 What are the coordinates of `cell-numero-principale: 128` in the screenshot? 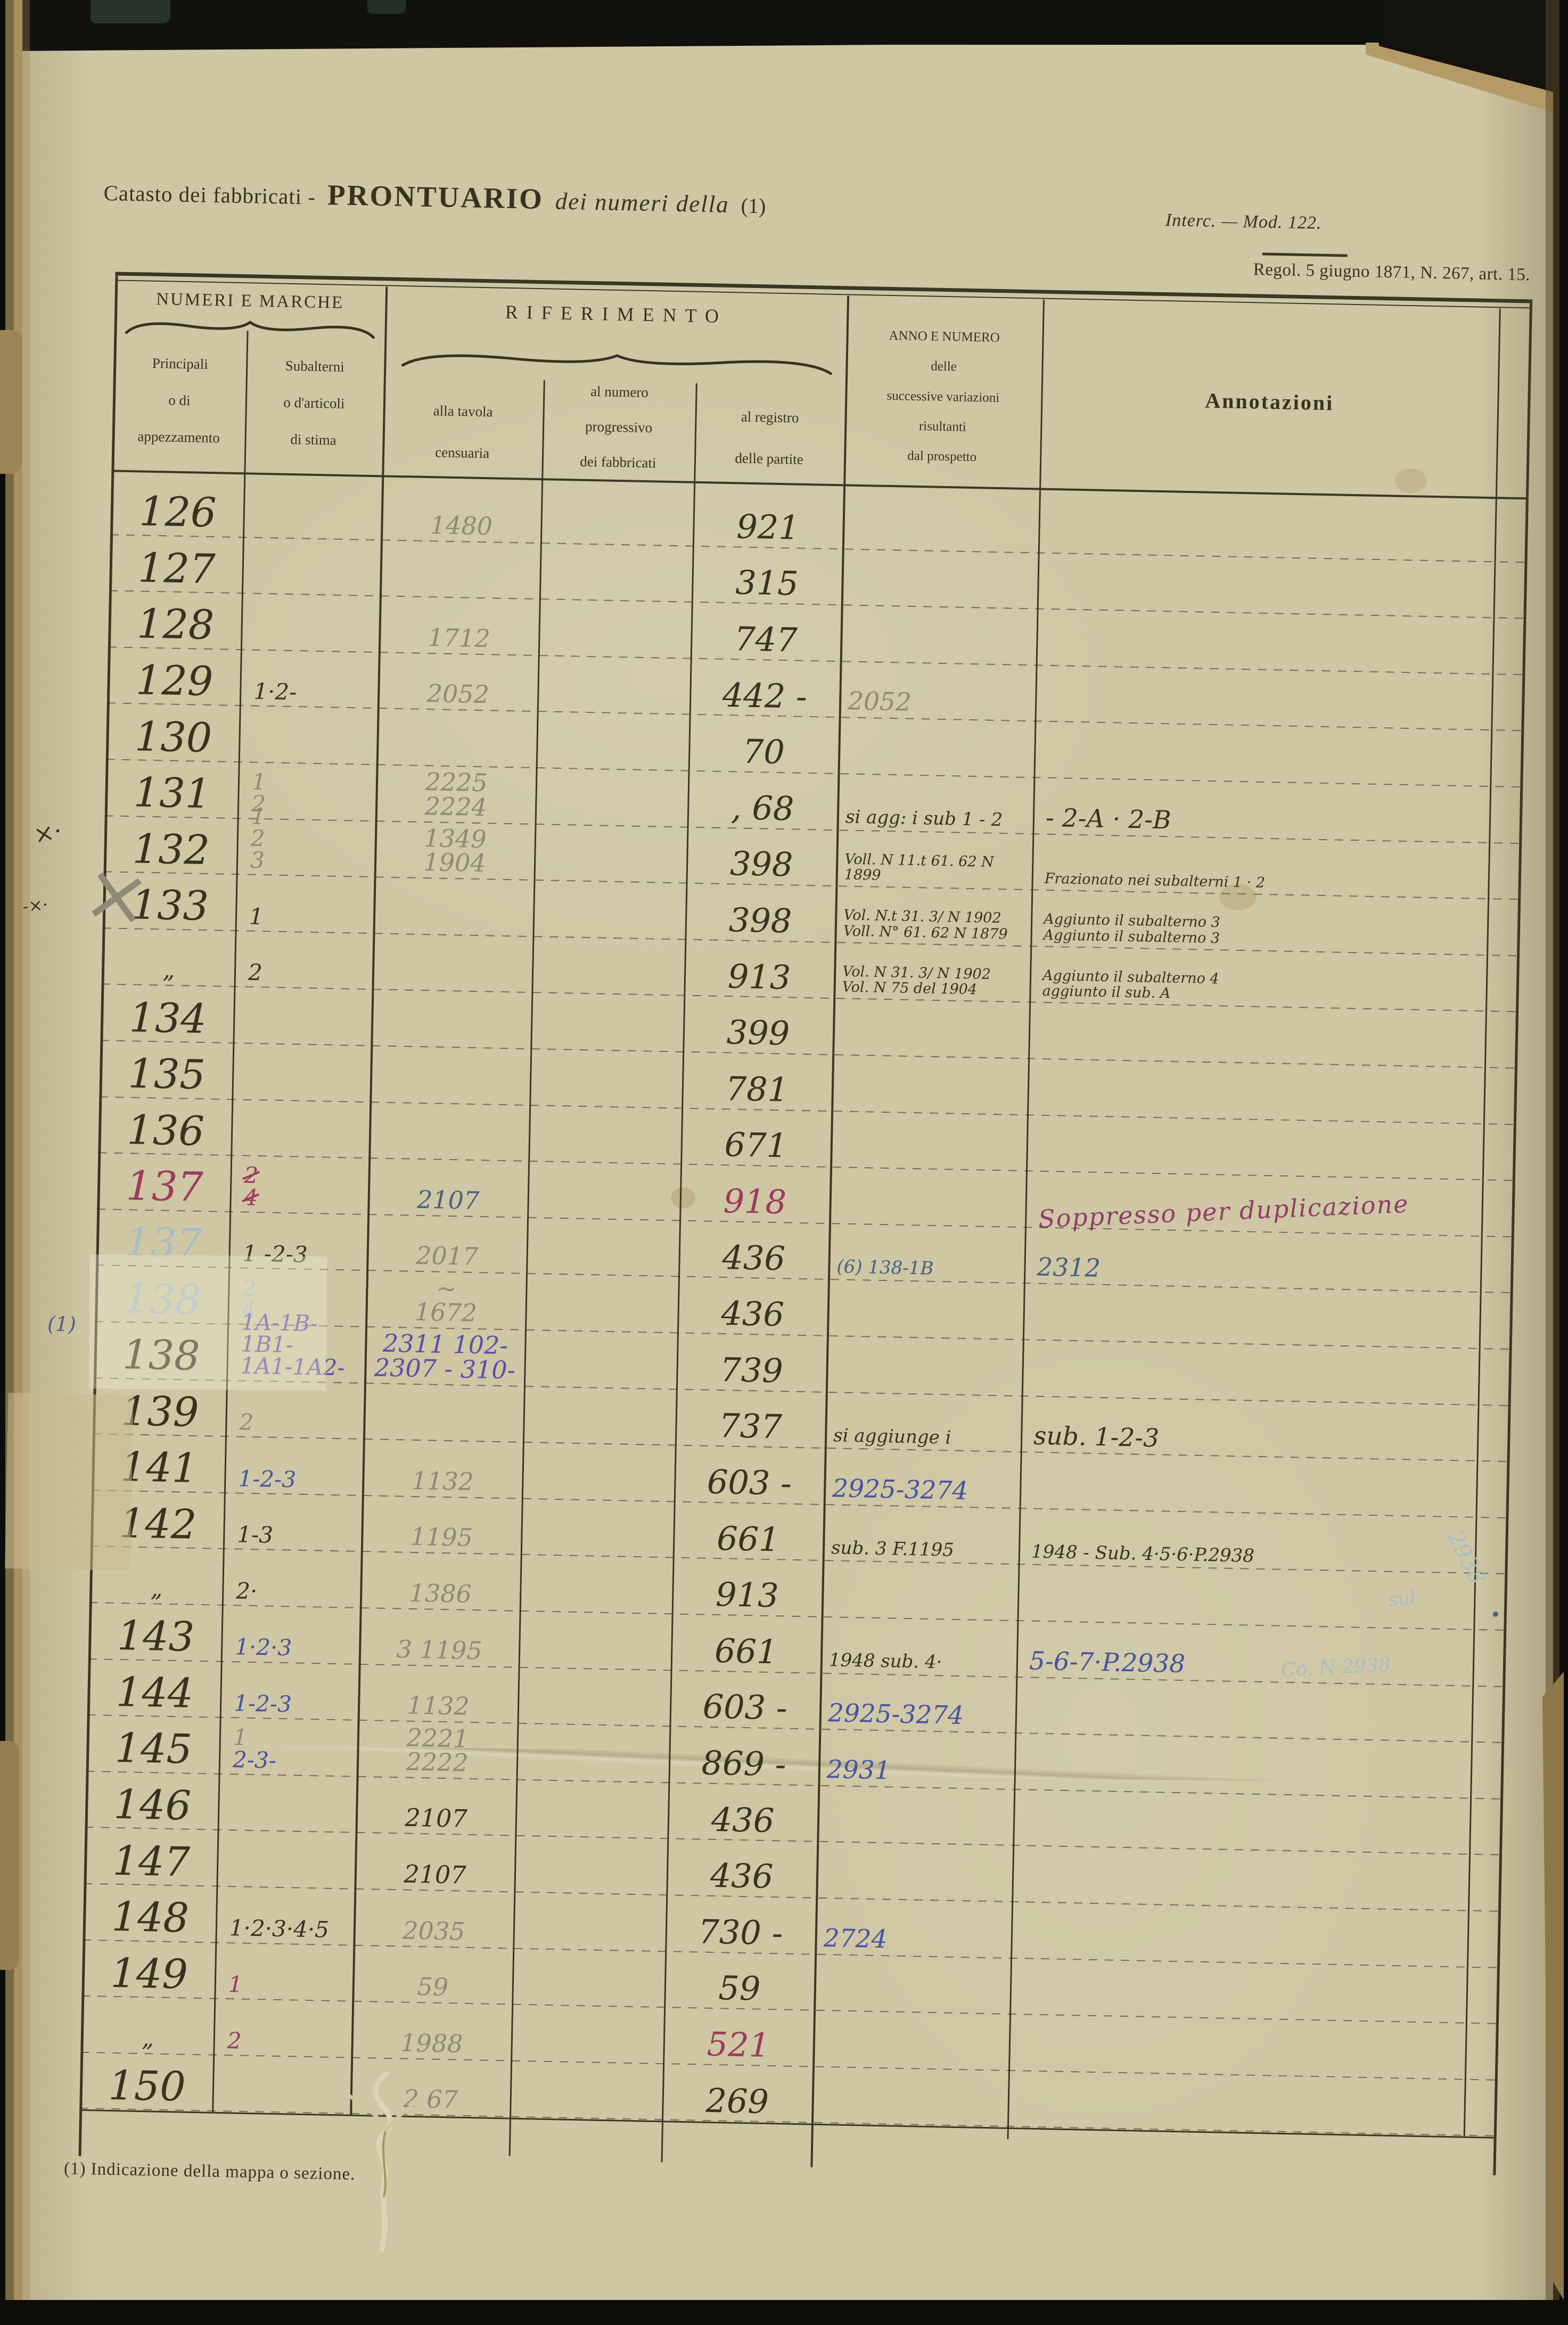 It's located at (176, 620).